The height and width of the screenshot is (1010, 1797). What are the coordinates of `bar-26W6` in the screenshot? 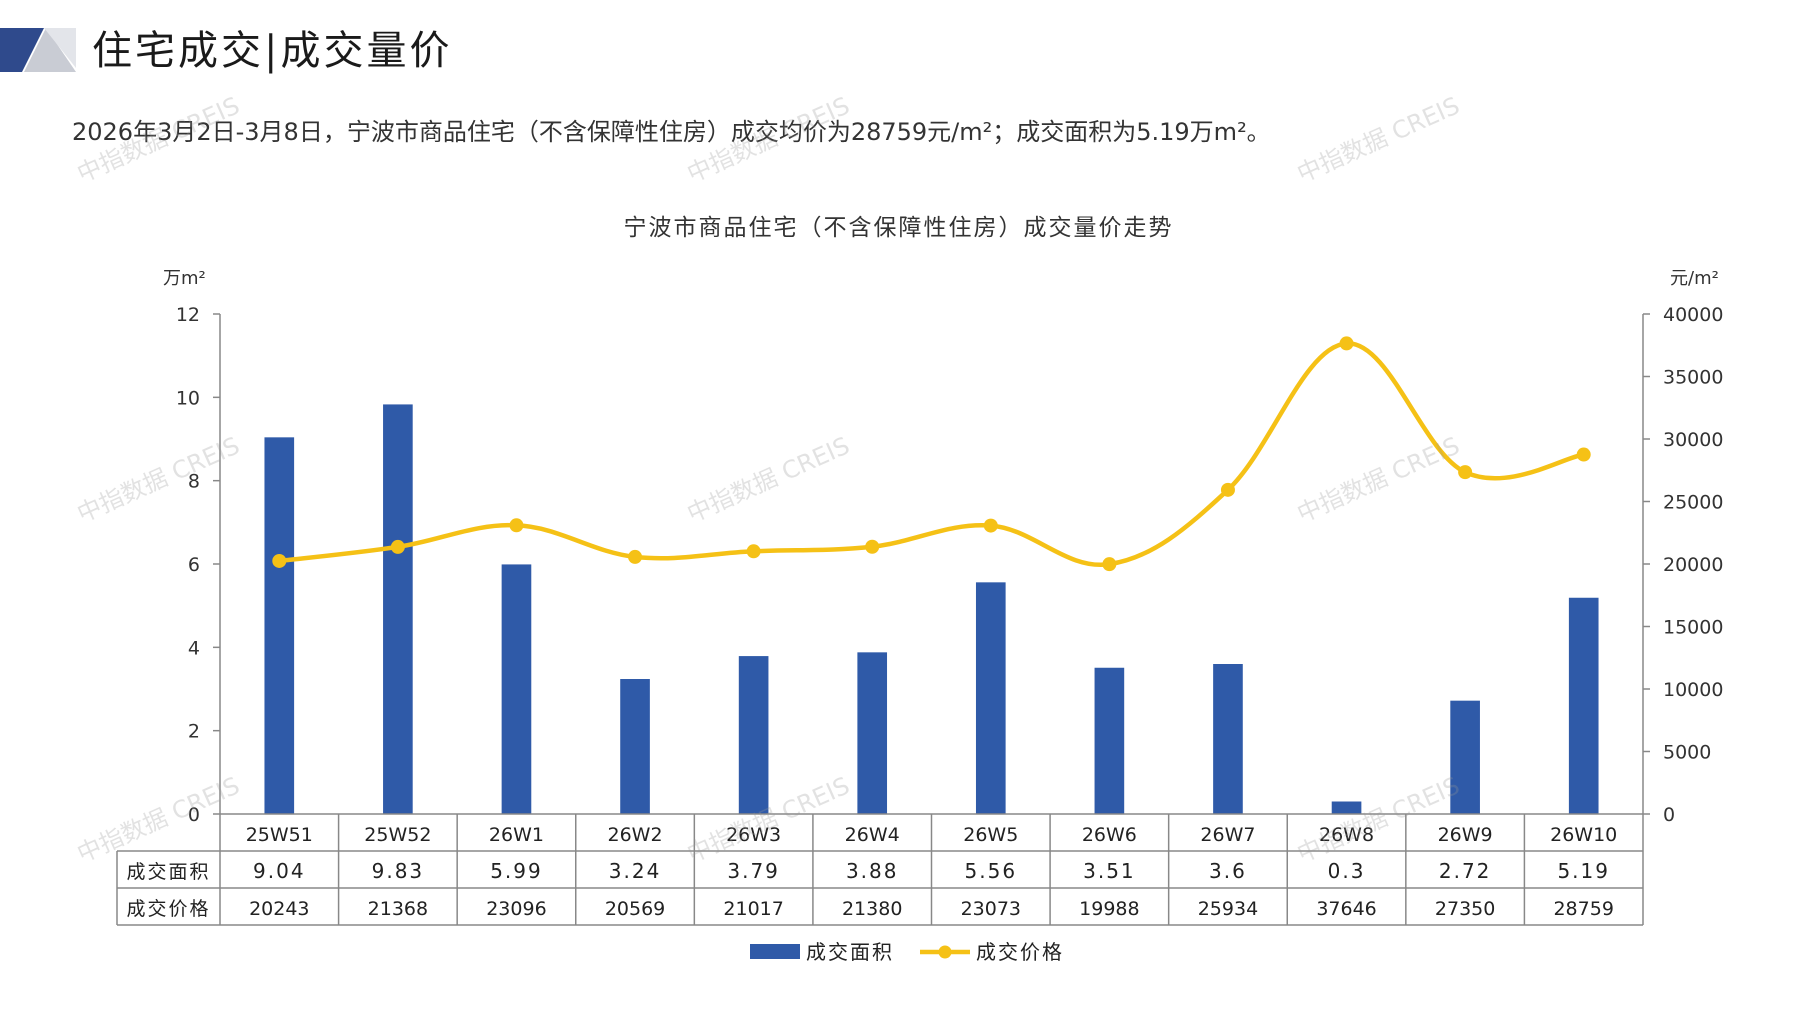 It's located at (1109, 740).